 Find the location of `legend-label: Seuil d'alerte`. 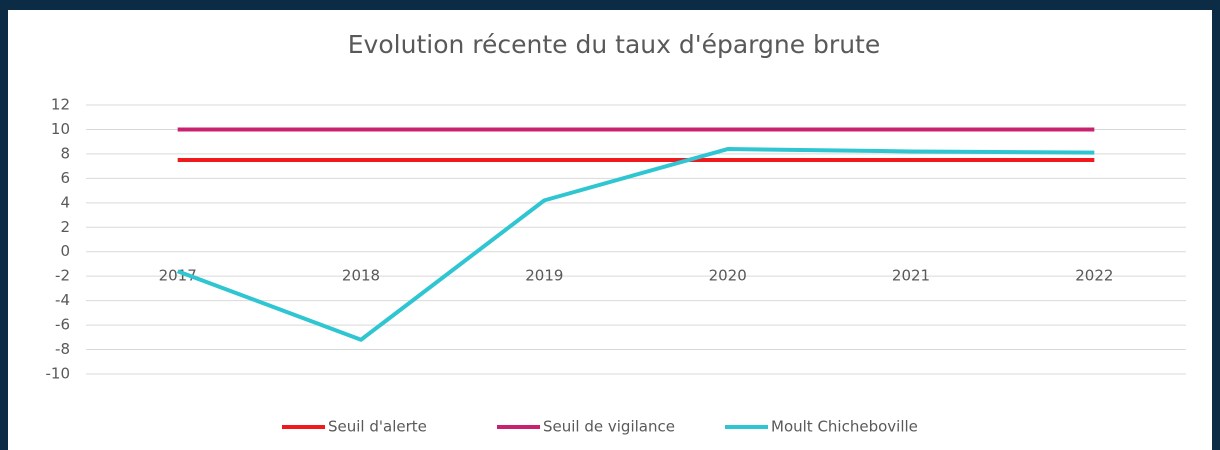

legend-label: Seuil d'alerte is located at coordinates (377, 427).